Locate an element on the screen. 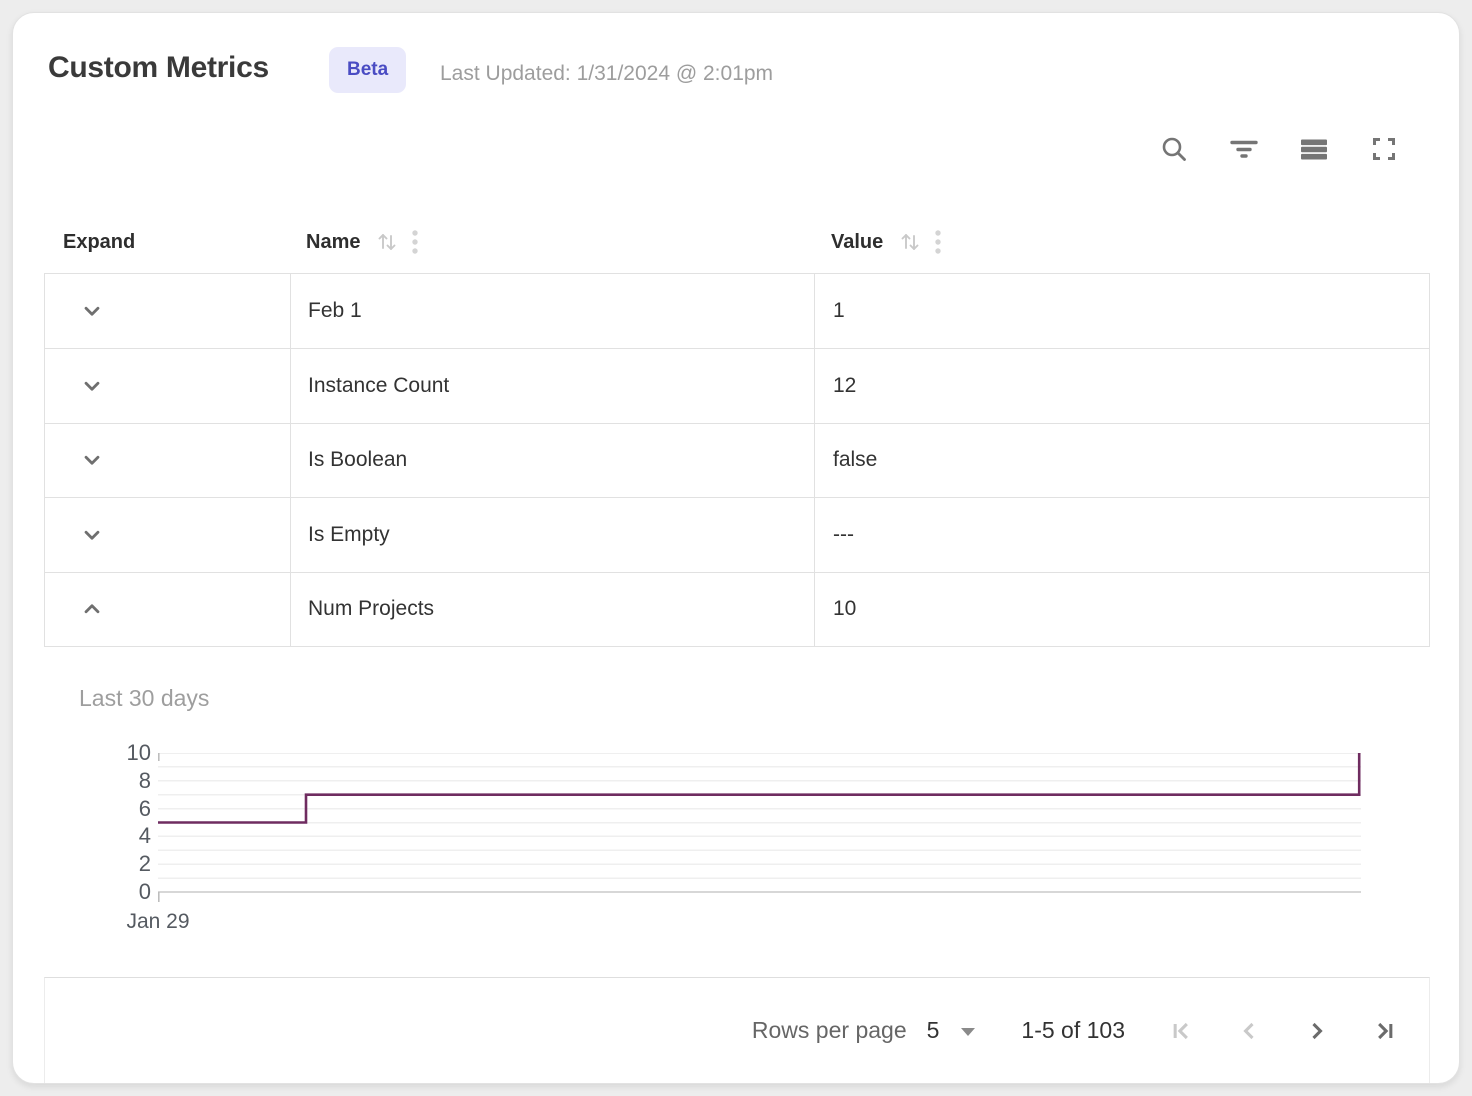 The height and width of the screenshot is (1096, 1472). first-page-icon is located at coordinates (1180, 1030).